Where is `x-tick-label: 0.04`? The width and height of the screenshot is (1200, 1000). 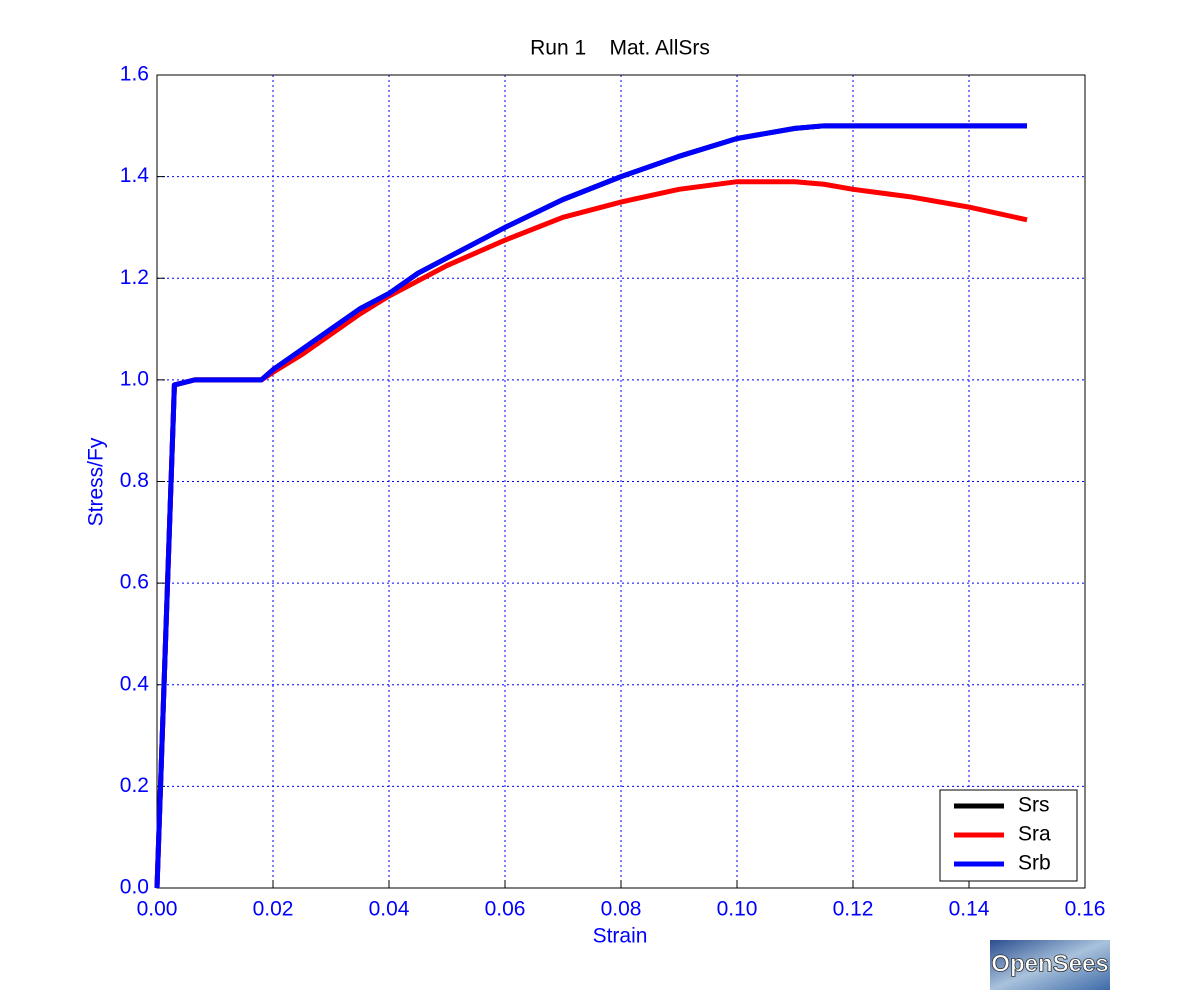 x-tick-label: 0.04 is located at coordinates (389, 909).